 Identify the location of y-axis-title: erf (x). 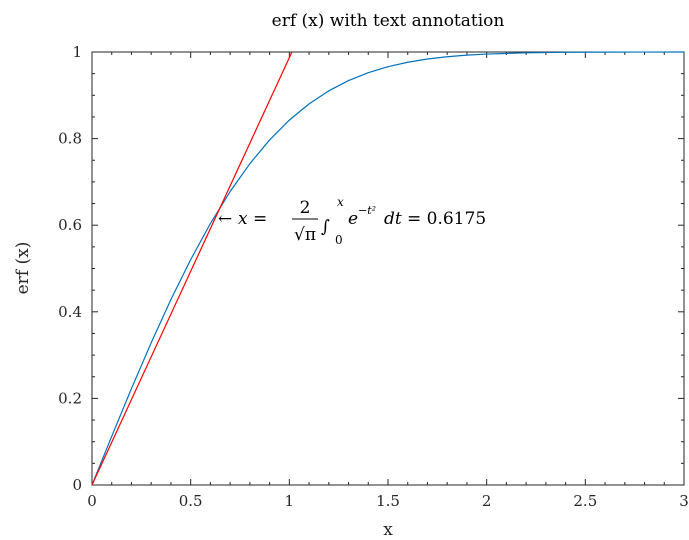
(23, 268).